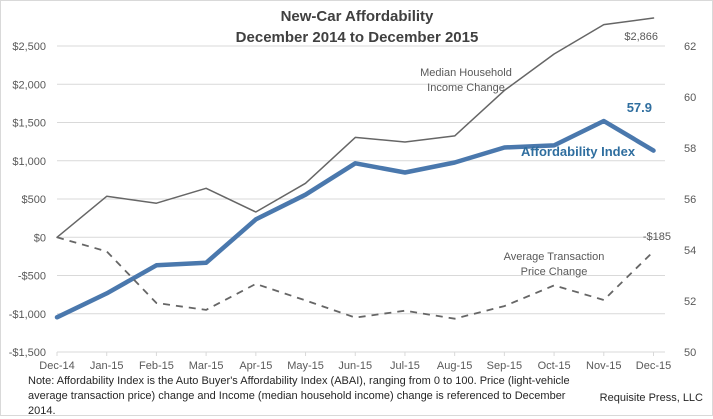 The height and width of the screenshot is (419, 713). I want to click on price-annotation: Price Change, so click(554, 272).